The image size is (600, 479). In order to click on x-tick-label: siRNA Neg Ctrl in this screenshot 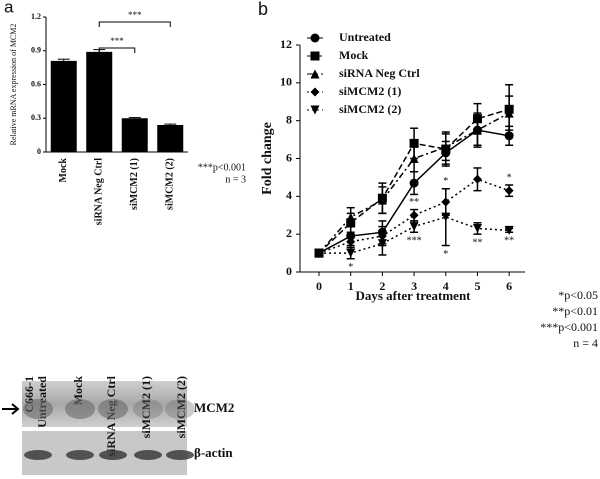, I will do `click(99, 191)`.